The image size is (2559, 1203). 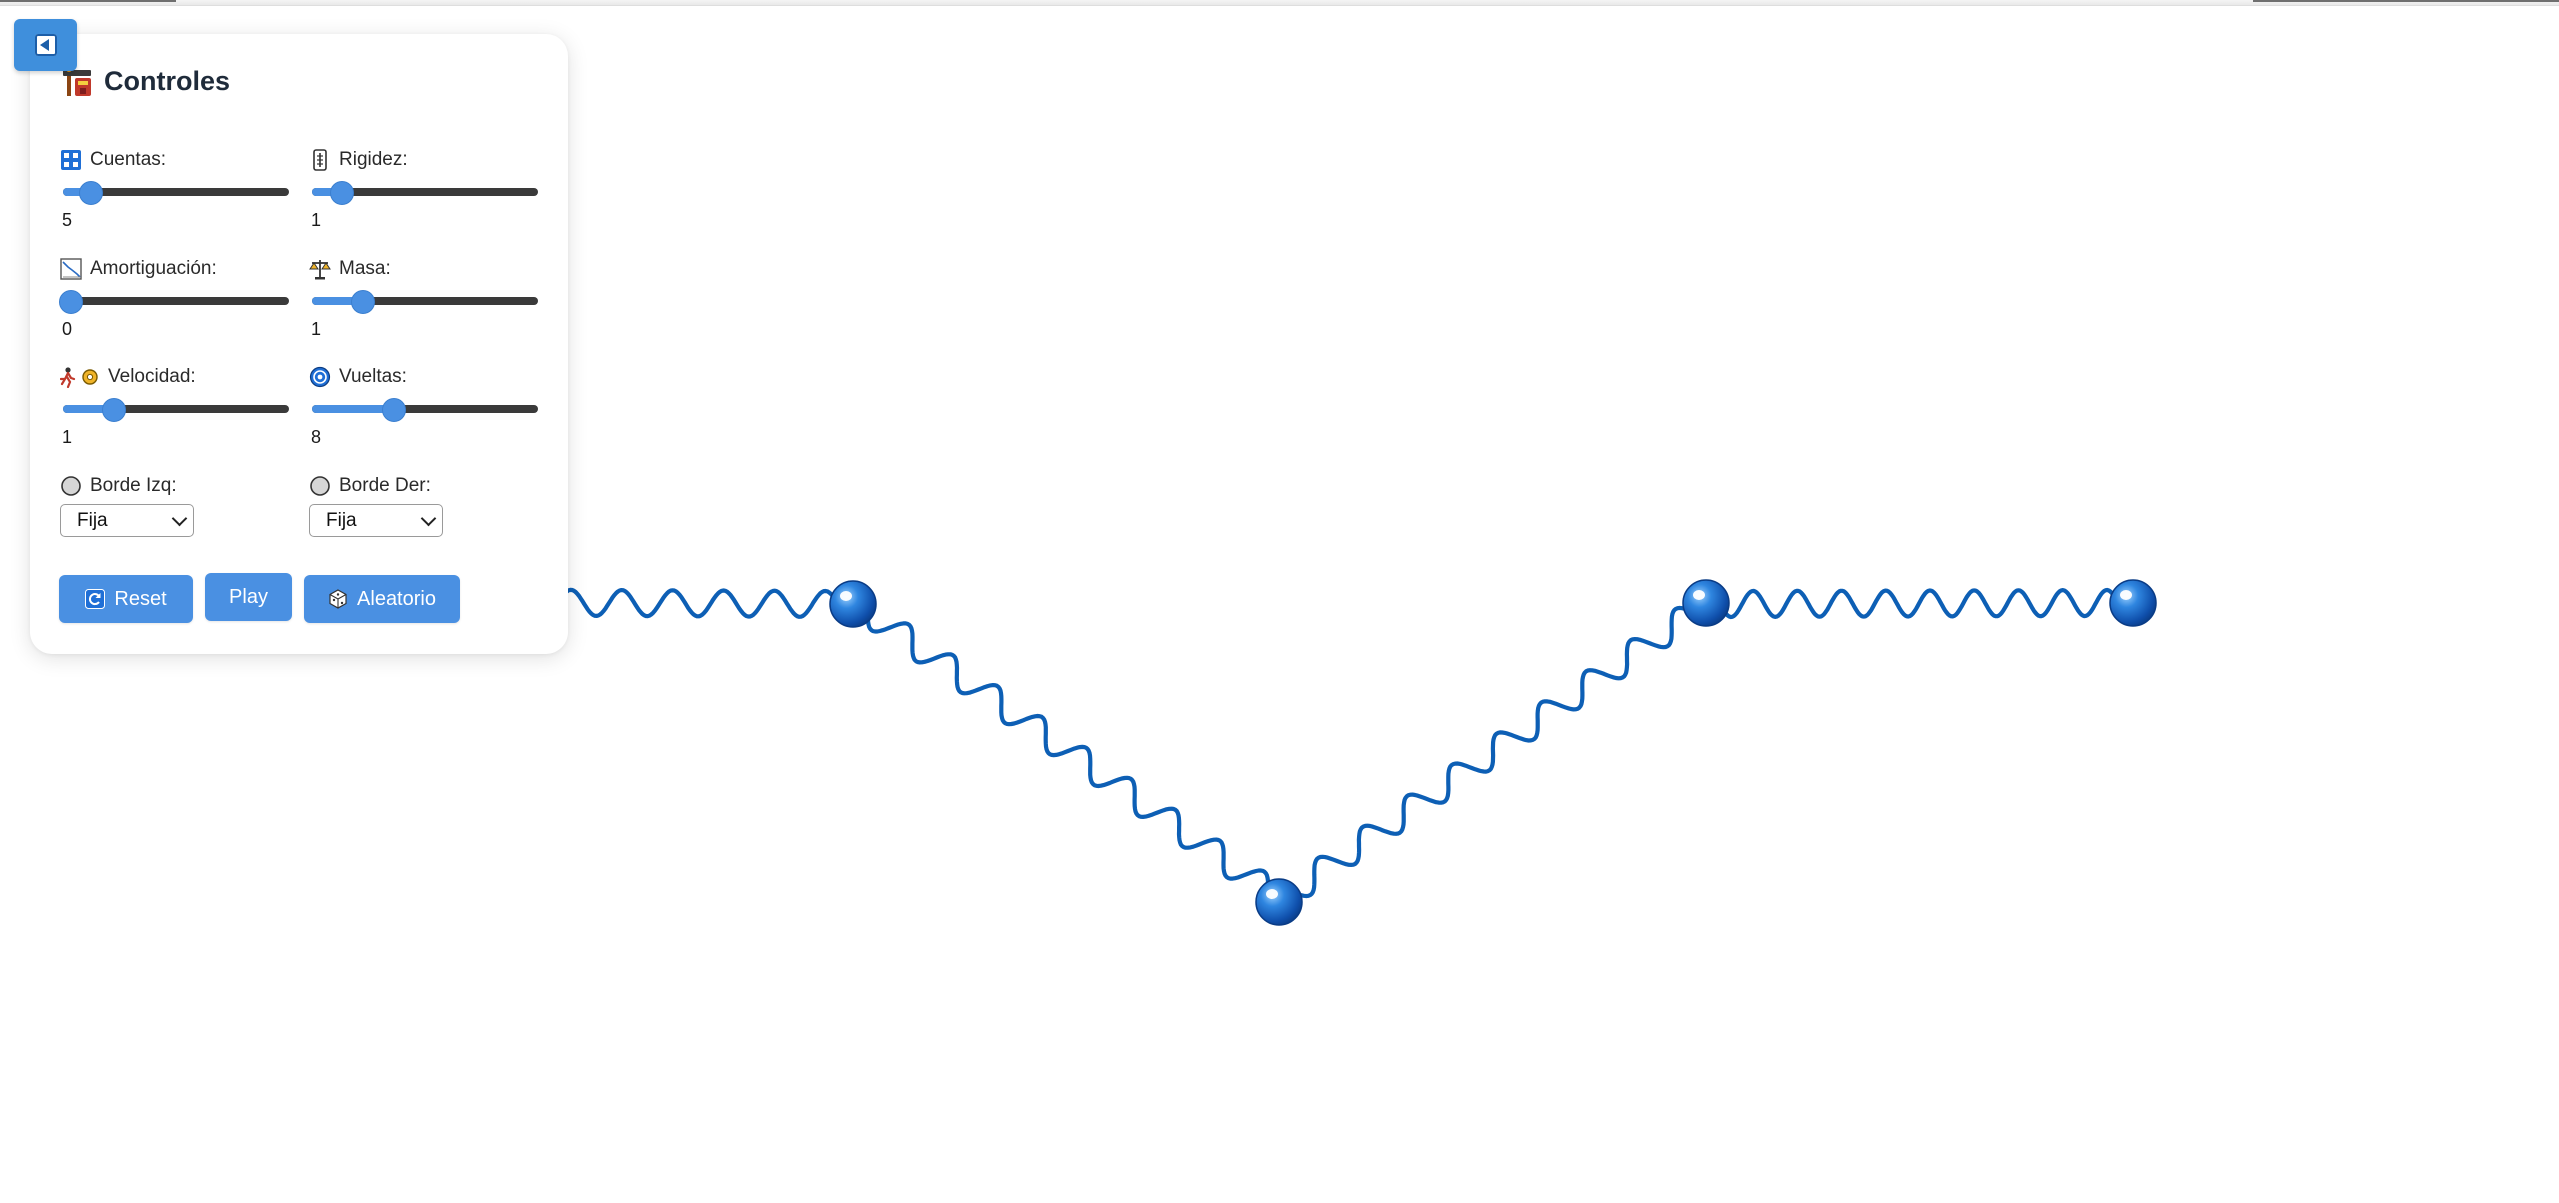 I want to click on control-rigidez: Rigidez: 1, so click(x=425, y=189).